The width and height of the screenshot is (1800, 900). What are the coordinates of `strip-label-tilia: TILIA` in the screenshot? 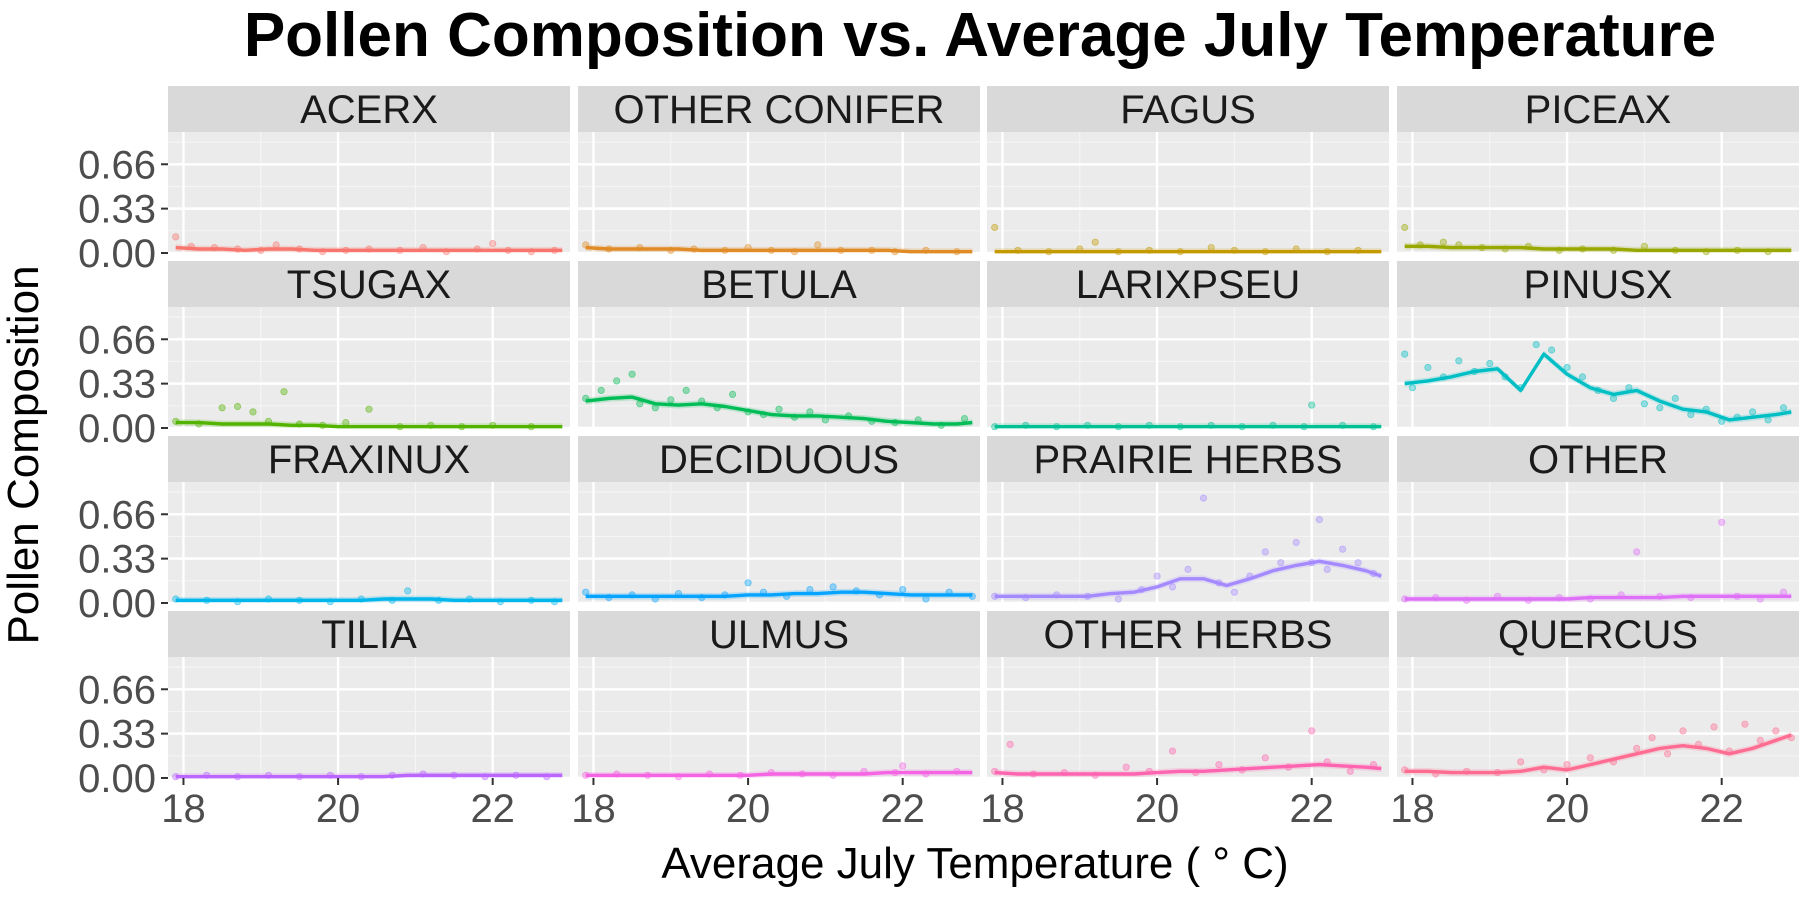 It's located at (369, 635).